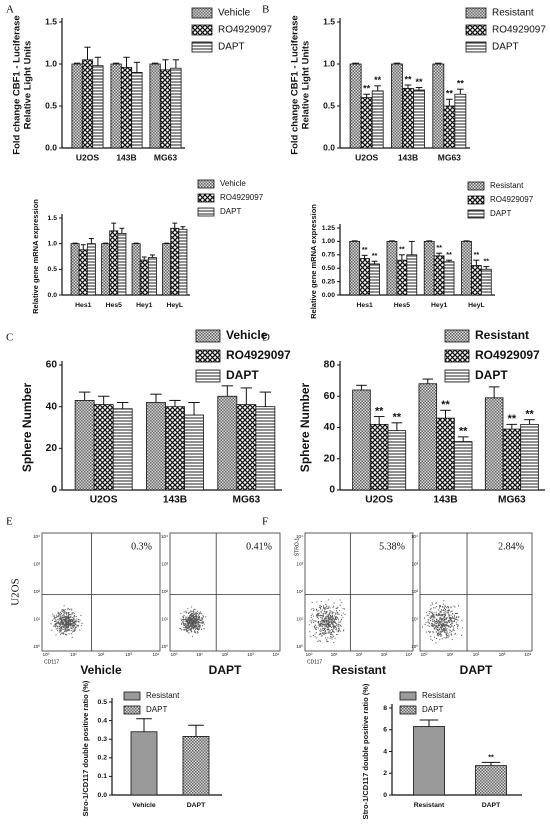  Describe the element at coordinates (242, 197) in the screenshot. I see `legend-label: RO4929097` at that location.